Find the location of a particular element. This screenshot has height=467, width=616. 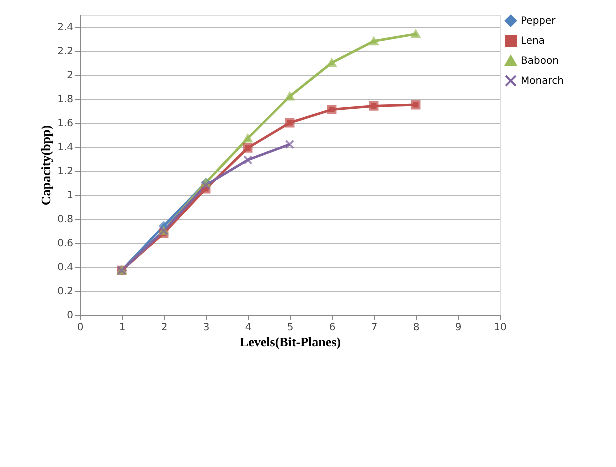

y-tick-label: 1 is located at coordinates (70, 196).